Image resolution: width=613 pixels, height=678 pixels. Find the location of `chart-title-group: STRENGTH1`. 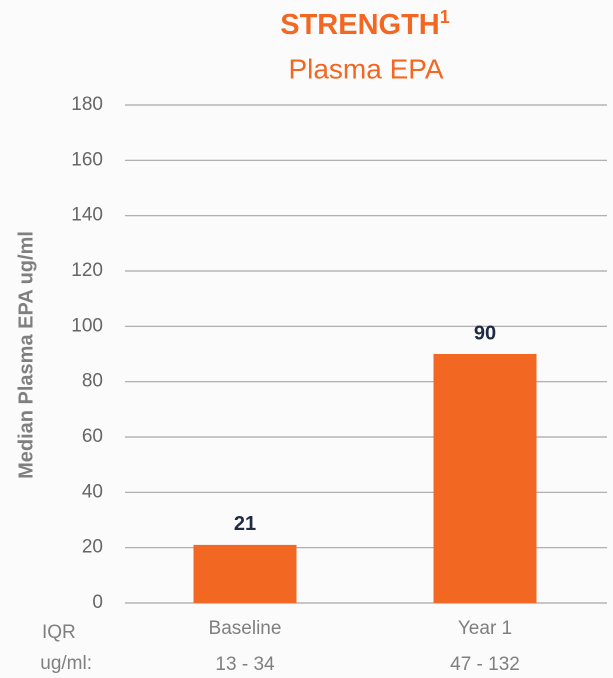

chart-title-group: STRENGTH1 is located at coordinates (365, 24).